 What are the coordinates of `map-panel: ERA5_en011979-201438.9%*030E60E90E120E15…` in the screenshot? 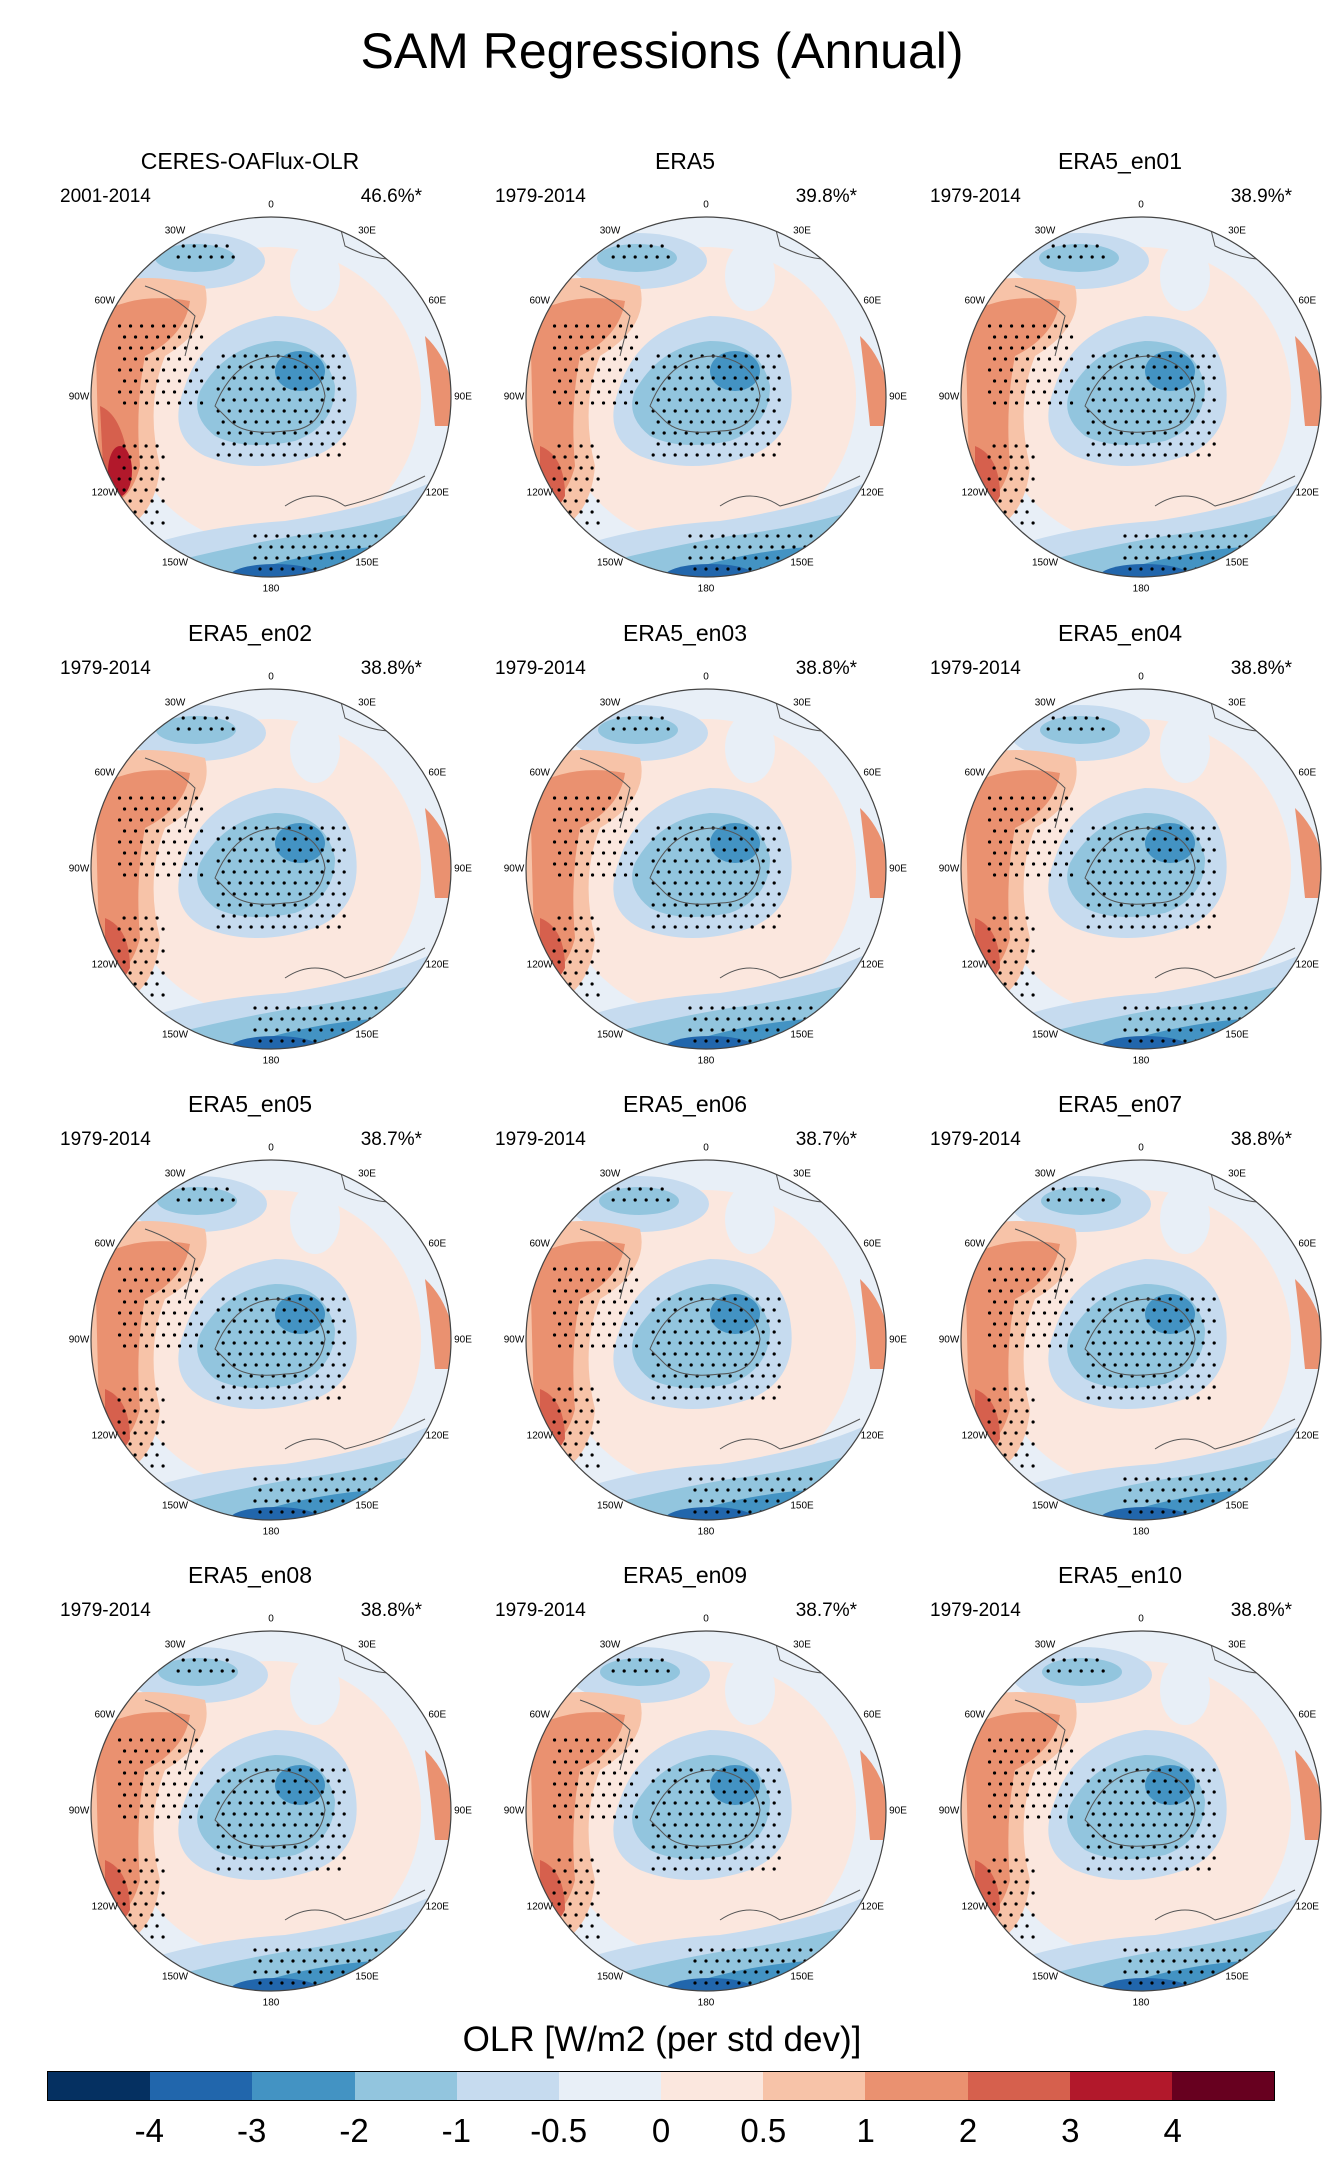 It's located at (1117, 383).